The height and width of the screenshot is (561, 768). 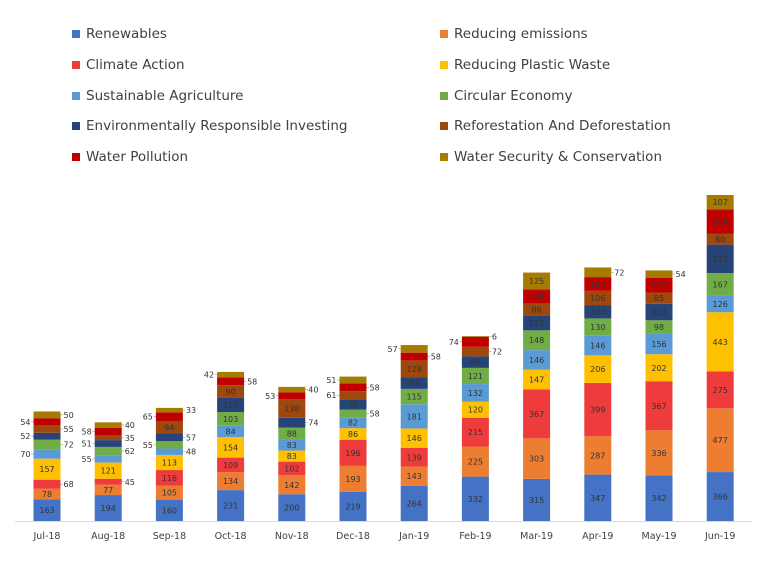 What do you see at coordinates (475, 410) in the screenshot?
I see `data-label: 120` at bounding box center [475, 410].